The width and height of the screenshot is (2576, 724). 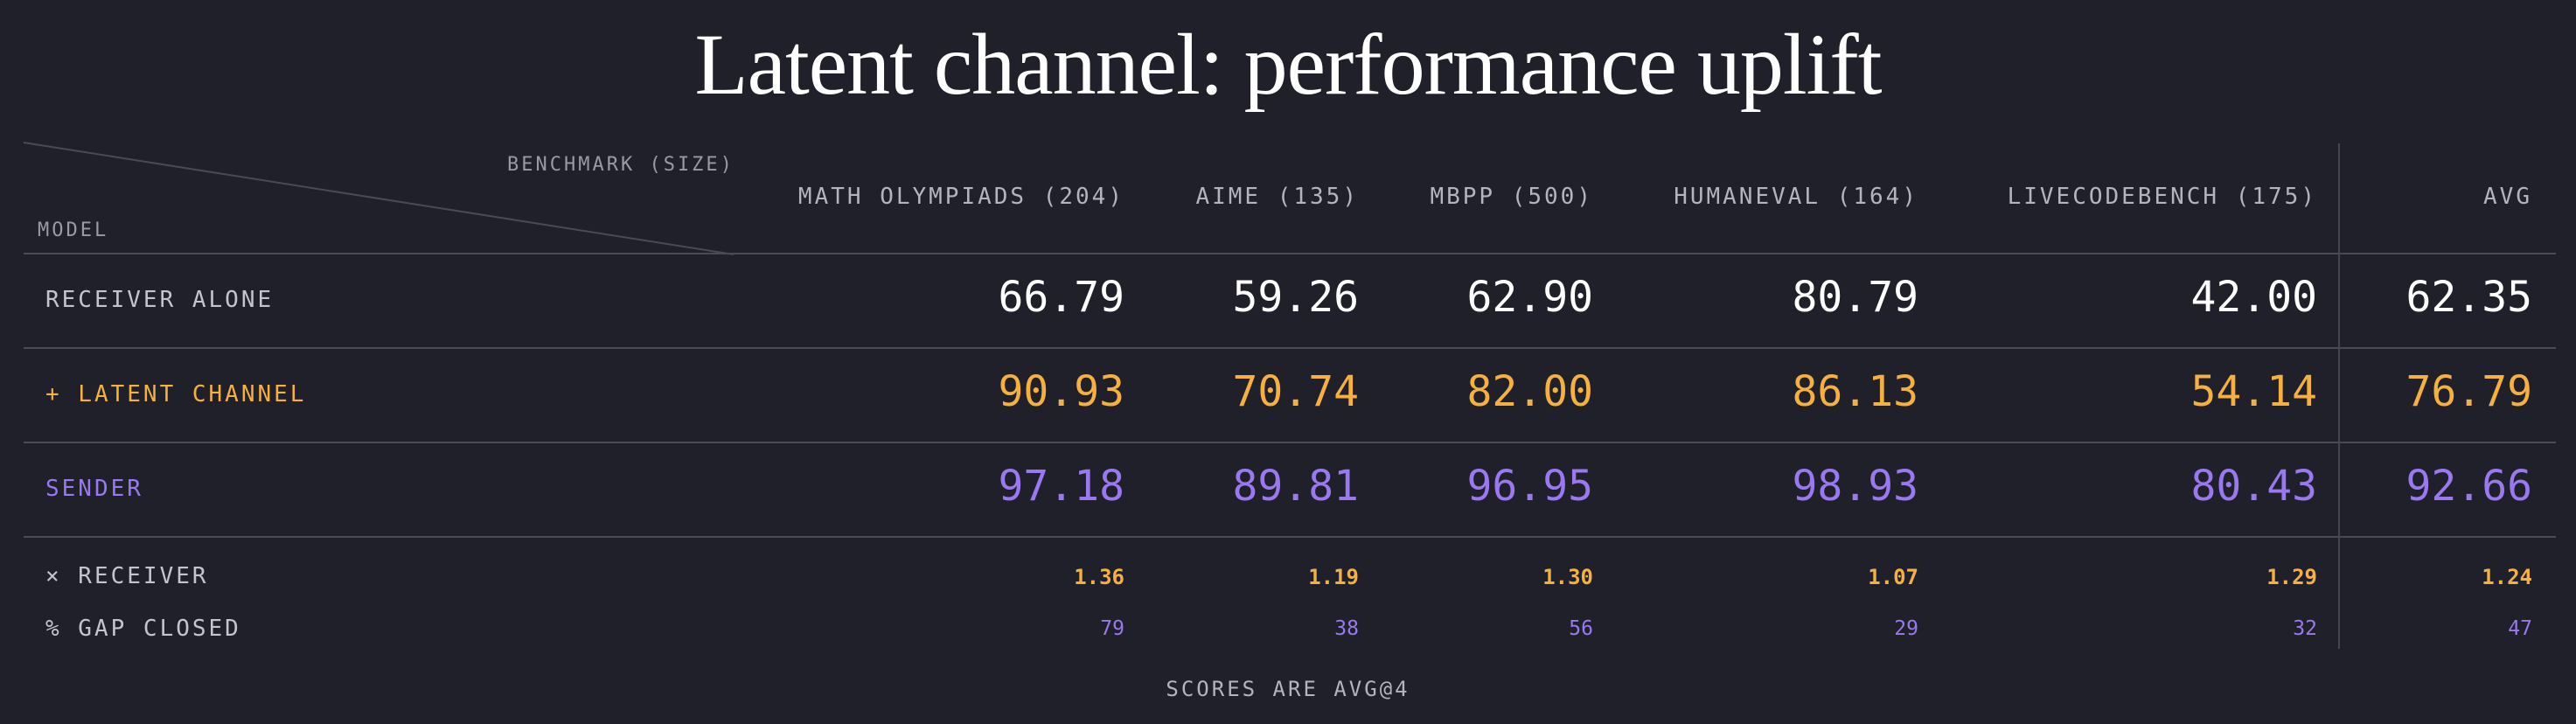 What do you see at coordinates (143, 629) in the screenshot?
I see `summary-row-label: % GAP CLOSED` at bounding box center [143, 629].